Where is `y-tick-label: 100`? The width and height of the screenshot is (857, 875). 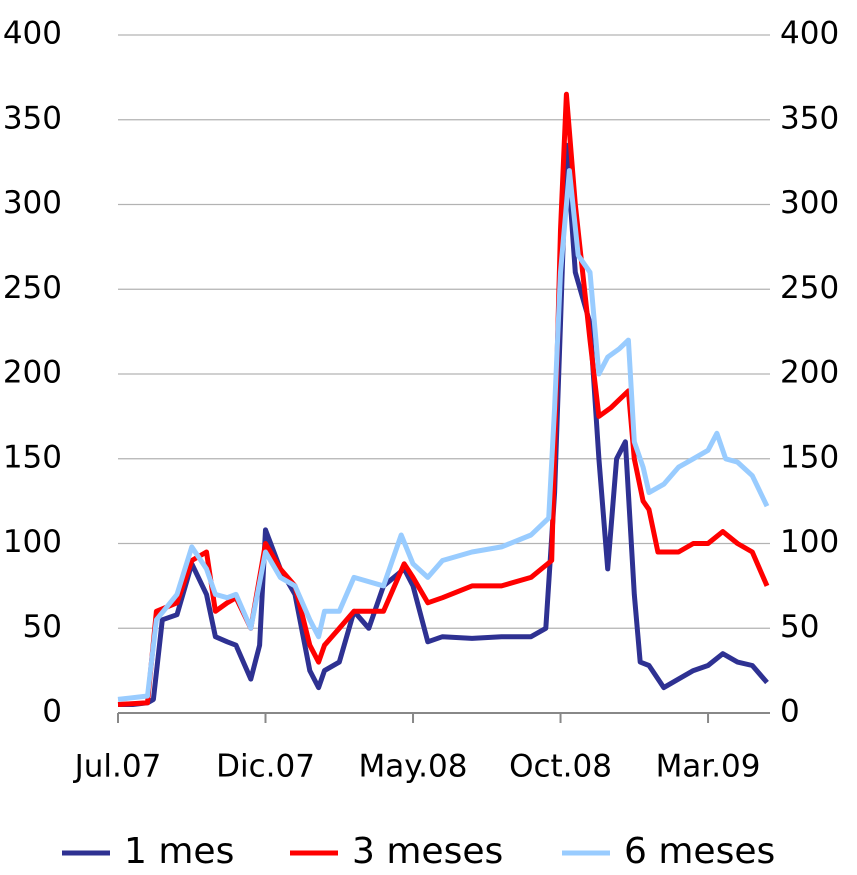
y-tick-label: 100 is located at coordinates (32, 542).